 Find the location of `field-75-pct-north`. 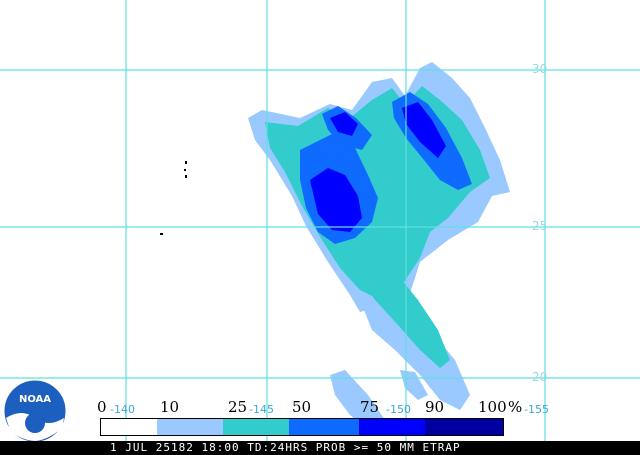

field-75-pct-north is located at coordinates (344, 124).